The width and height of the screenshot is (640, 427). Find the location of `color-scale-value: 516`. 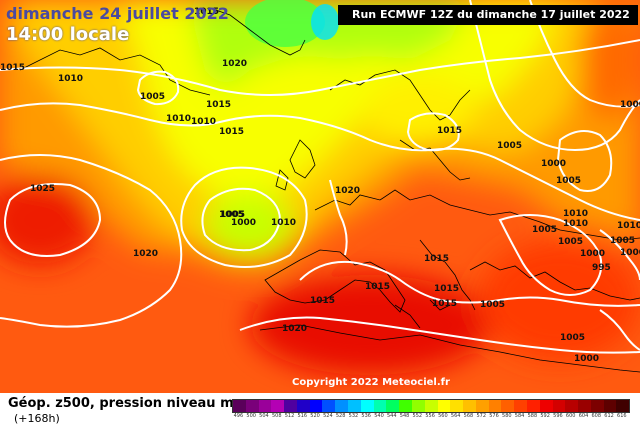

color-scale-value: 516 is located at coordinates (302, 416).